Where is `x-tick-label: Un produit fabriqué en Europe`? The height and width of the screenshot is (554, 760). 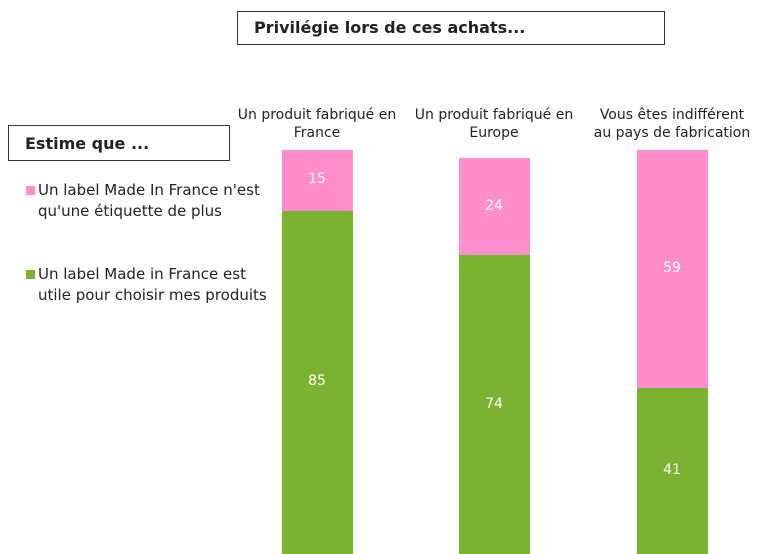
x-tick-label: Un produit fabriqué en Europe is located at coordinates (494, 124).